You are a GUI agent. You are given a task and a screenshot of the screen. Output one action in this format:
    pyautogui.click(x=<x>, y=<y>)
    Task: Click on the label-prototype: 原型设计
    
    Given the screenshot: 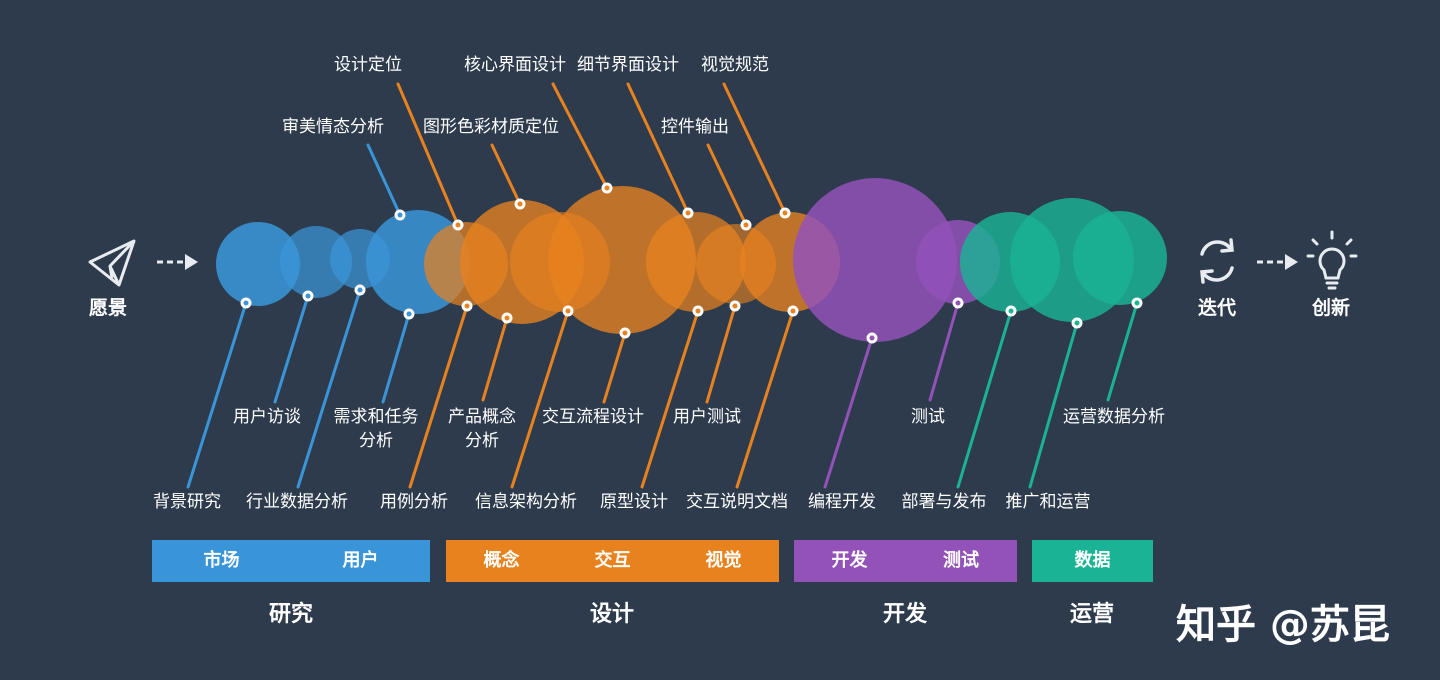 What is the action you would take?
    pyautogui.click(x=634, y=502)
    